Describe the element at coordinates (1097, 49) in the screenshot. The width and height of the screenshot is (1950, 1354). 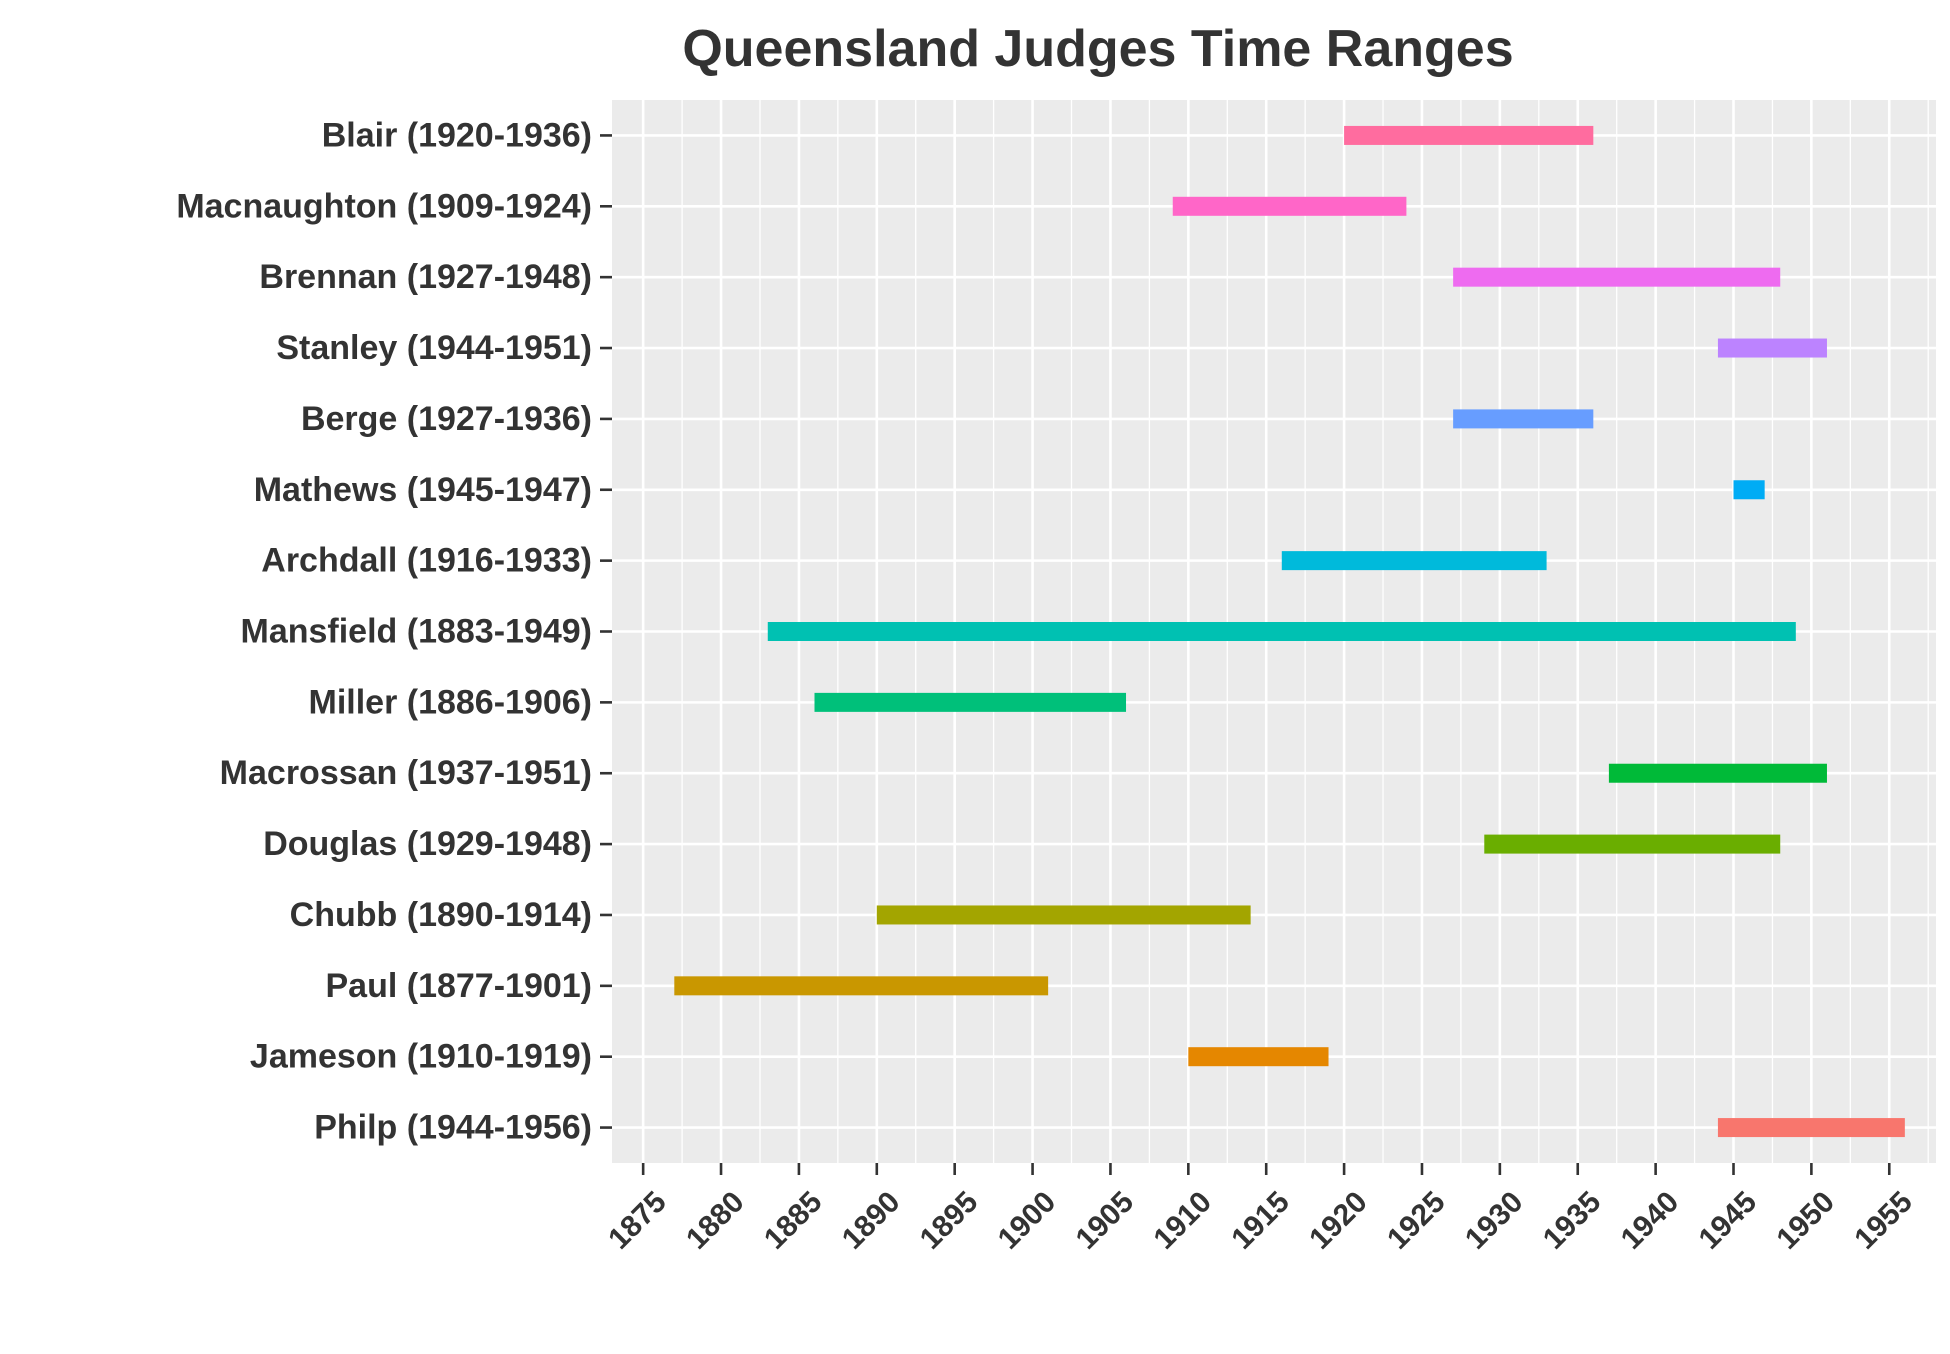
I see `chart-title: Queensland Judges Time Ranges` at that location.